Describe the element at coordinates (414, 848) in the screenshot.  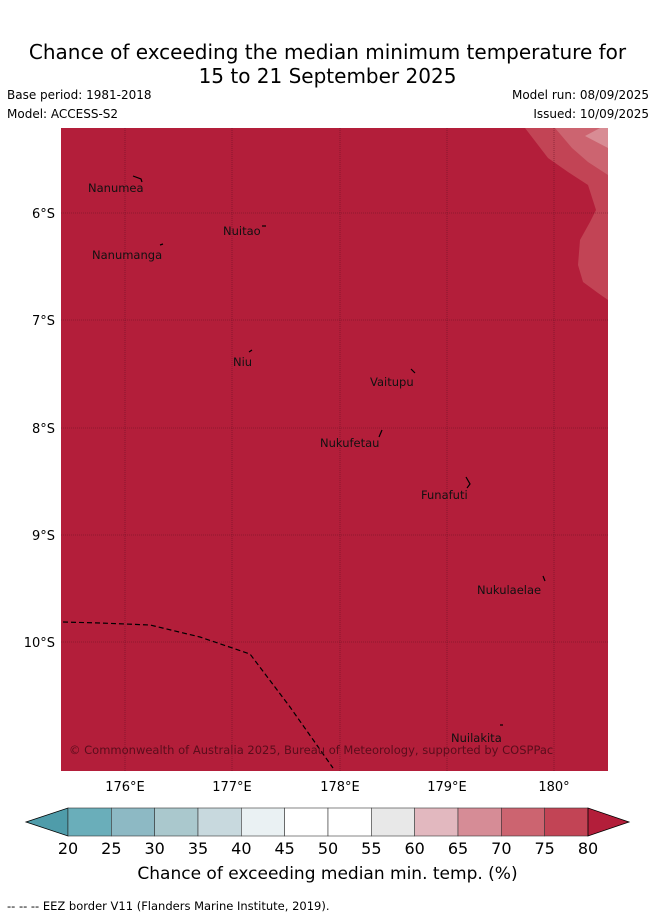
I see `colorbar-tick-label: 60` at that location.